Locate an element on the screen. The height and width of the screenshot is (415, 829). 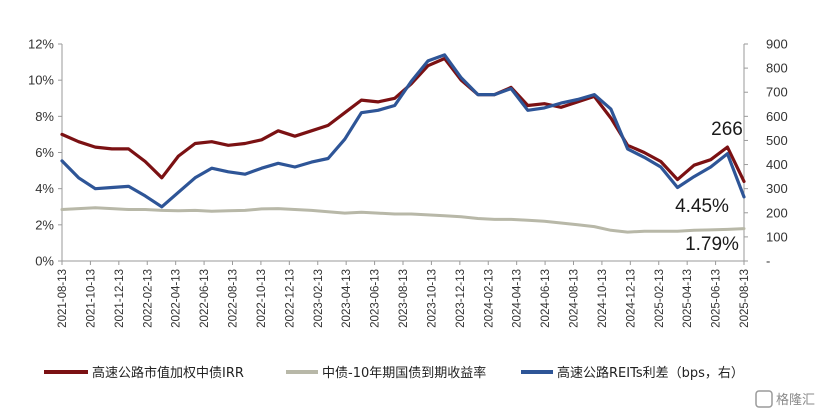
left-tick-label: 10% is located at coordinates (41, 80).